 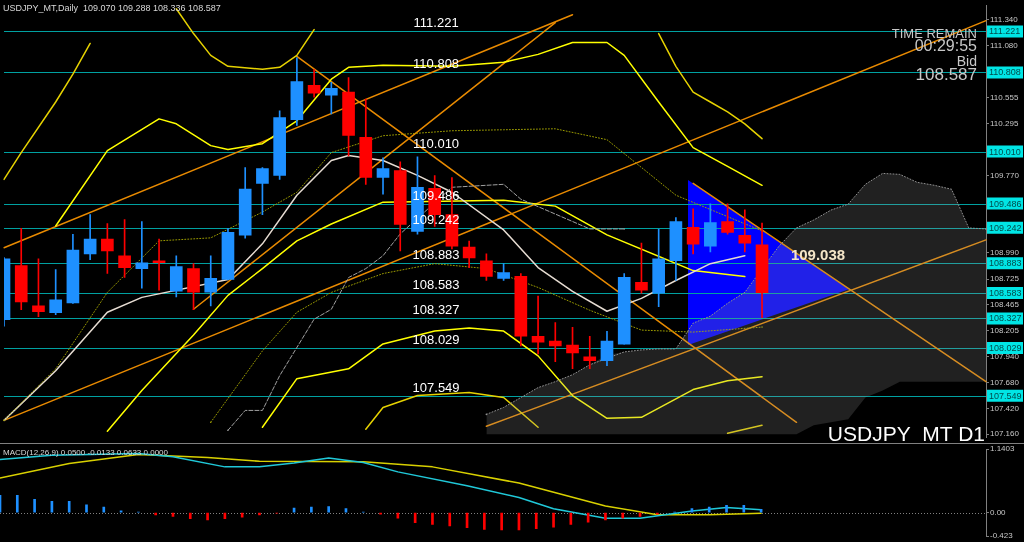 I want to click on y-tick-label: 0.00, so click(x=998, y=512).